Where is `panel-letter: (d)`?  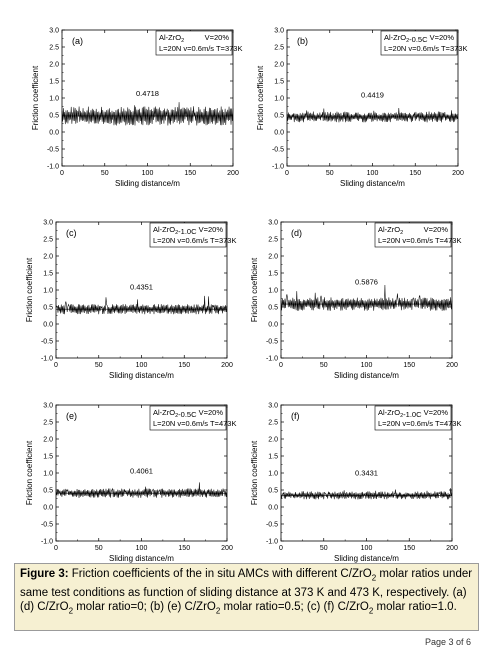
panel-letter: (d) is located at coordinates (296, 233).